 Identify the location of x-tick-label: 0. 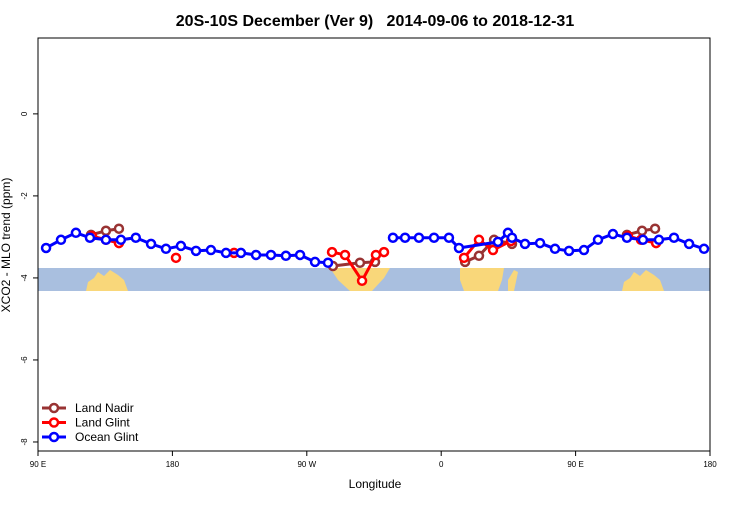
(441, 464).